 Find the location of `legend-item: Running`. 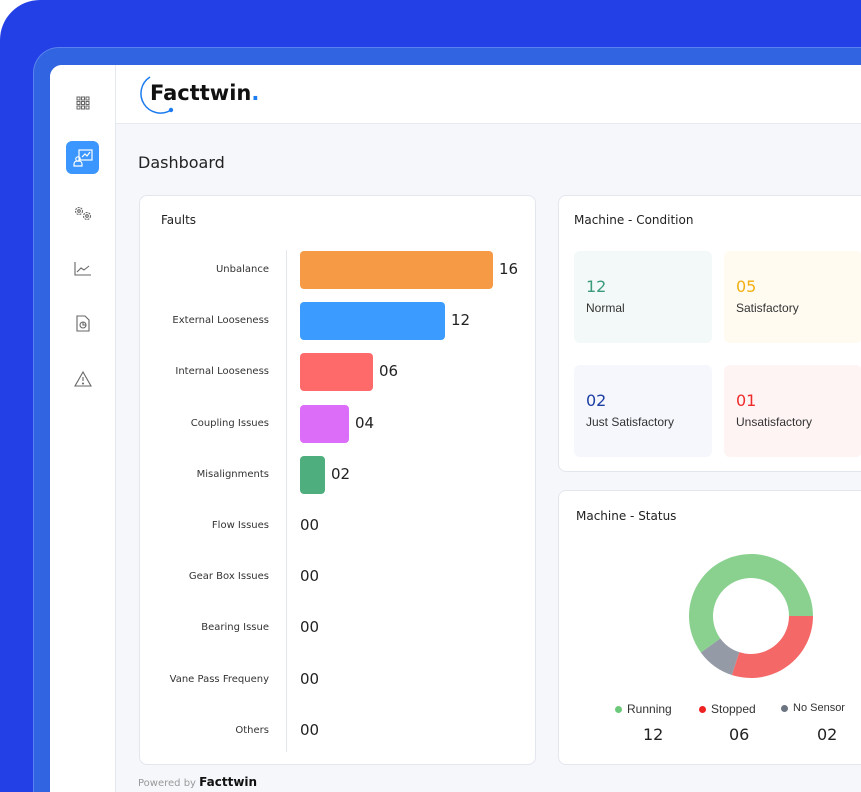

legend-item: Running is located at coordinates (643, 709).